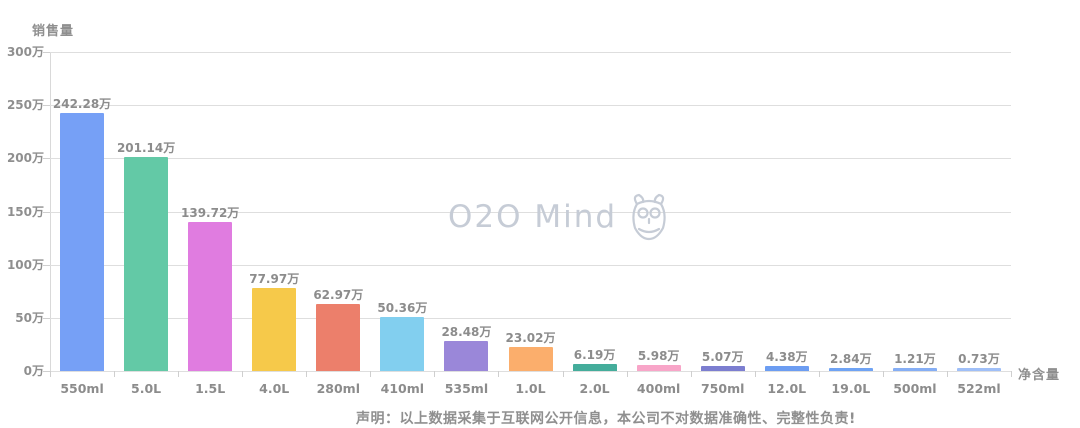 This screenshot has height=428, width=1080. I want to click on x-tick-label: 522ml, so click(979, 388).